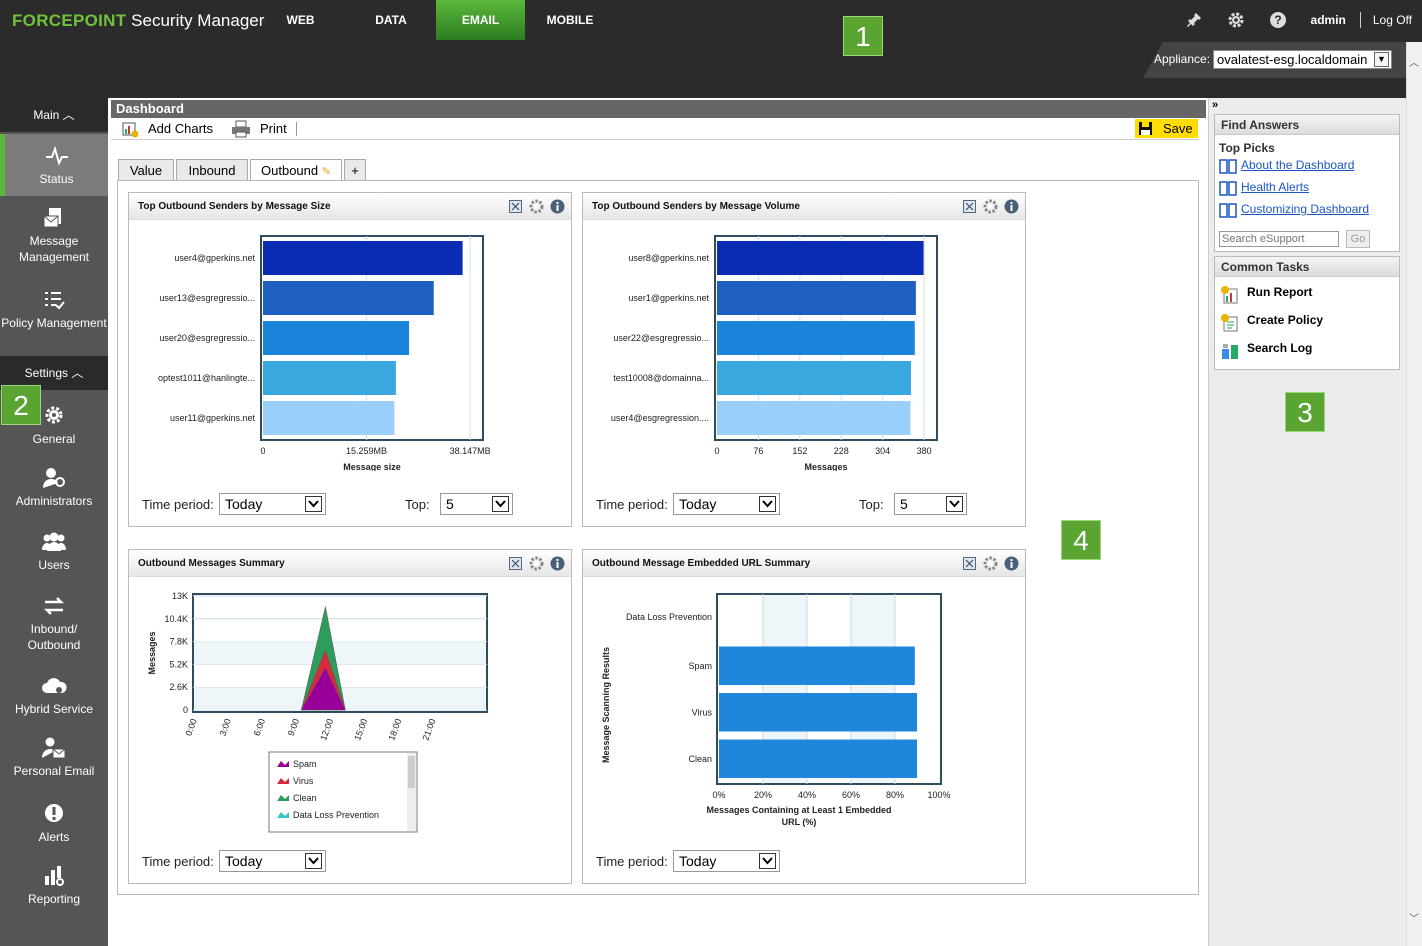 Image resolution: width=1422 pixels, height=946 pixels. Describe the element at coordinates (1307, 125) in the screenshot. I see `find-answers-header: Find Answers` at that location.